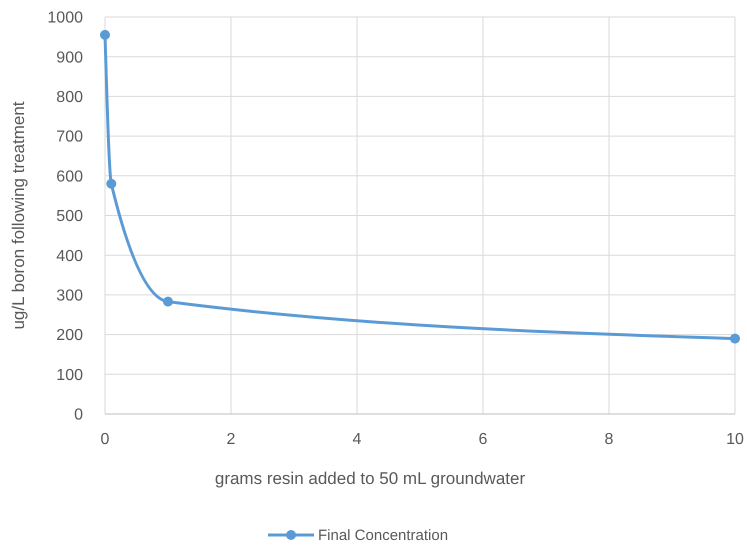  I want to click on x-tick-label: 8, so click(609, 439).